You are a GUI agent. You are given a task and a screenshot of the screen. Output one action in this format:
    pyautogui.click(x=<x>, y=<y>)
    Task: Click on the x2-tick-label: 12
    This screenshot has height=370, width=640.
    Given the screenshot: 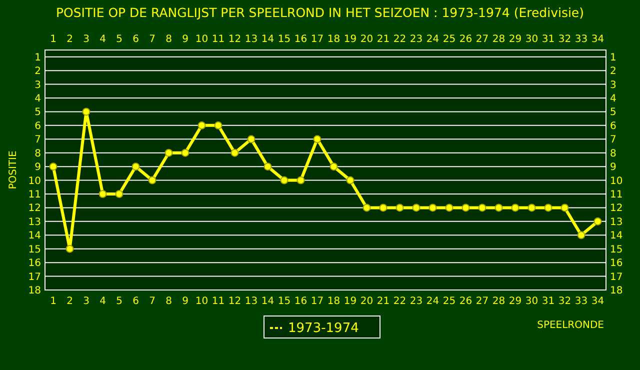 What is the action you would take?
    pyautogui.click(x=235, y=301)
    